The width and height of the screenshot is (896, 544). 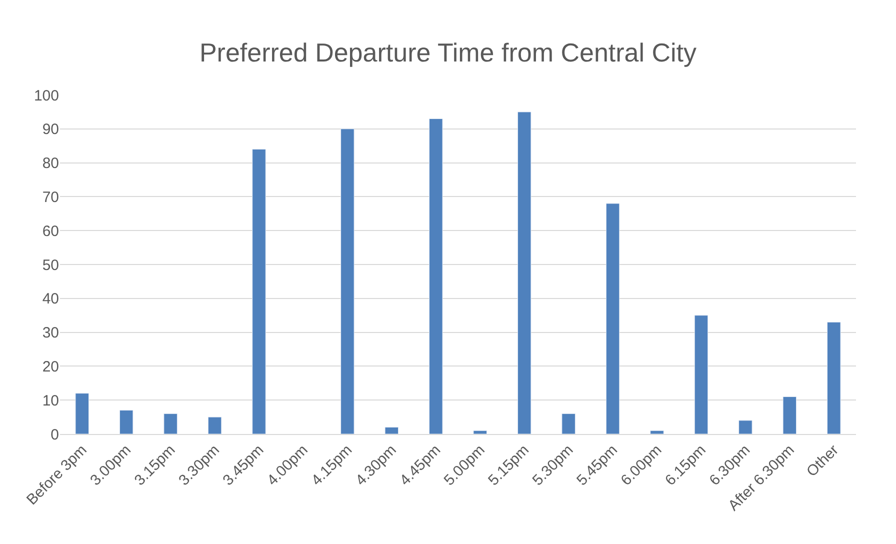 What do you see at coordinates (50, 265) in the screenshot?
I see `y-tick-label: 50` at bounding box center [50, 265].